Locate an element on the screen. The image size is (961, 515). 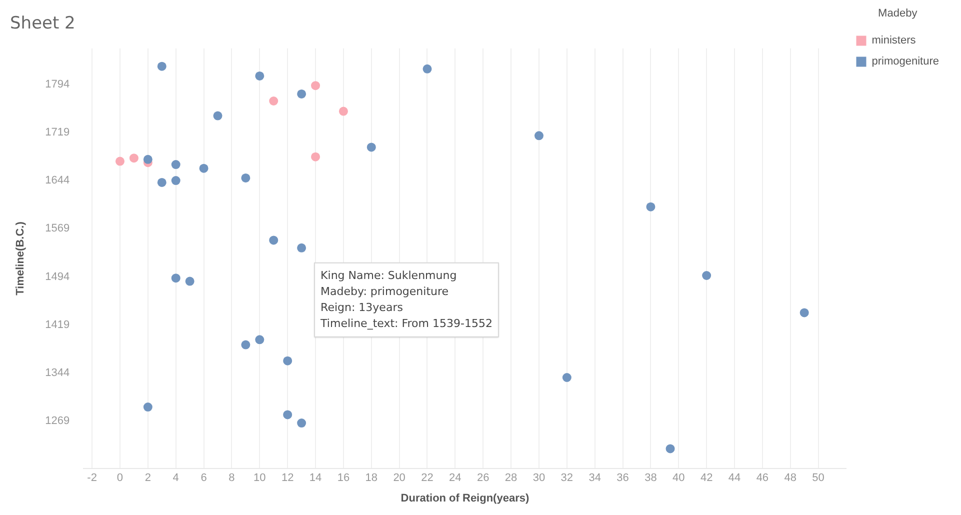
x-tick-label: 0 is located at coordinates (120, 478).